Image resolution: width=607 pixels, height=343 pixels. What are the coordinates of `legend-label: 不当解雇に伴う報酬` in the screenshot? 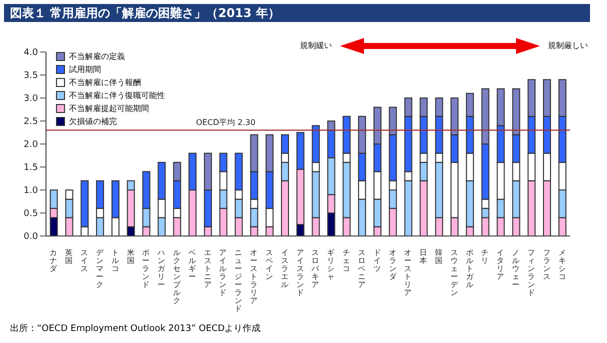 It's located at (105, 83).